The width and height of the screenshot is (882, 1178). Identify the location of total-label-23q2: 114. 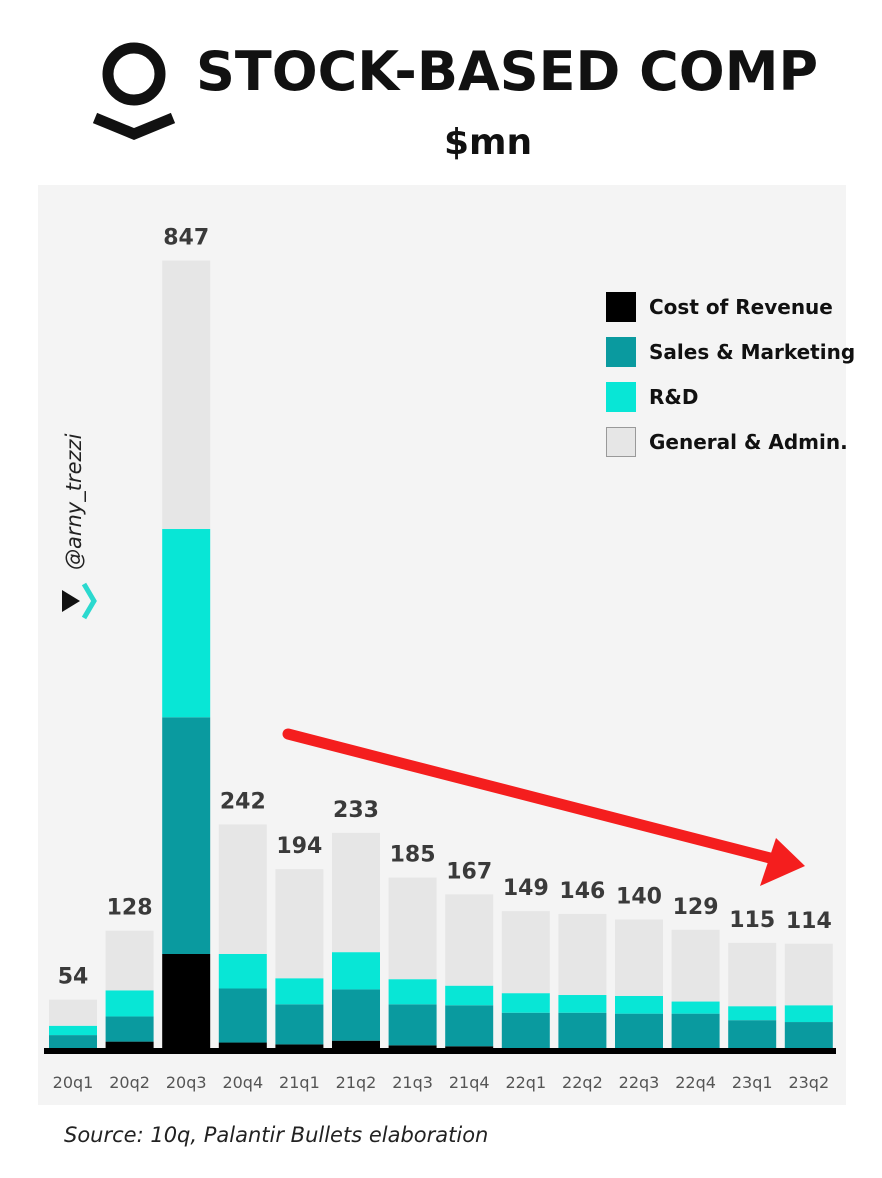
(809, 921).